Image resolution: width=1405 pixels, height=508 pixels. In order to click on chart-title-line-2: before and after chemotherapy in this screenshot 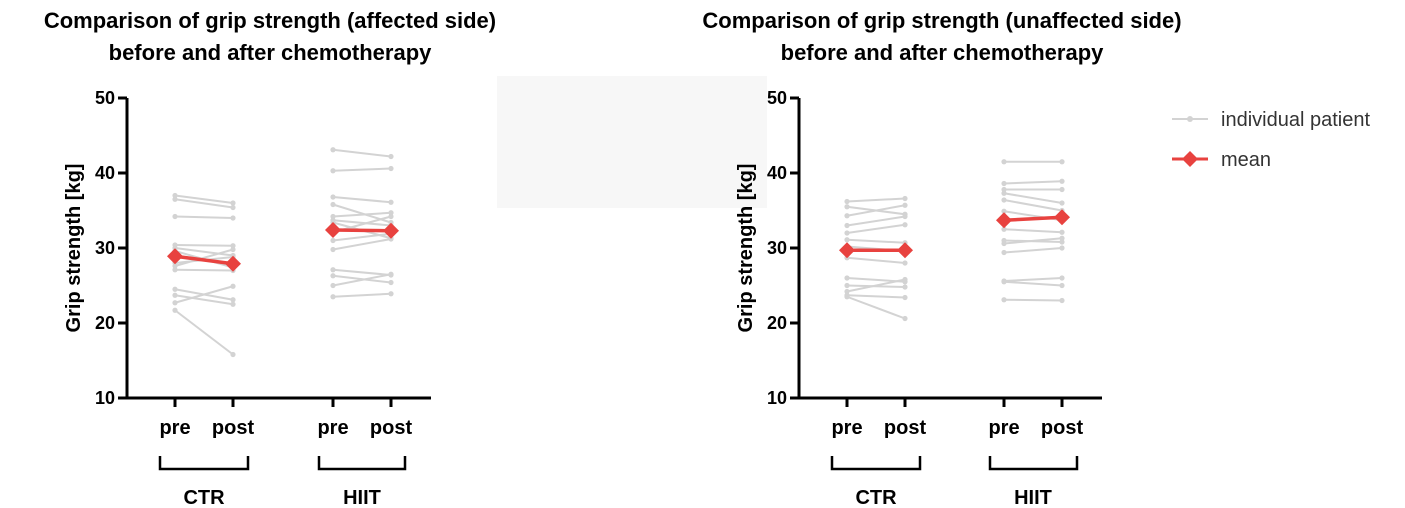, I will do `click(271, 52)`.